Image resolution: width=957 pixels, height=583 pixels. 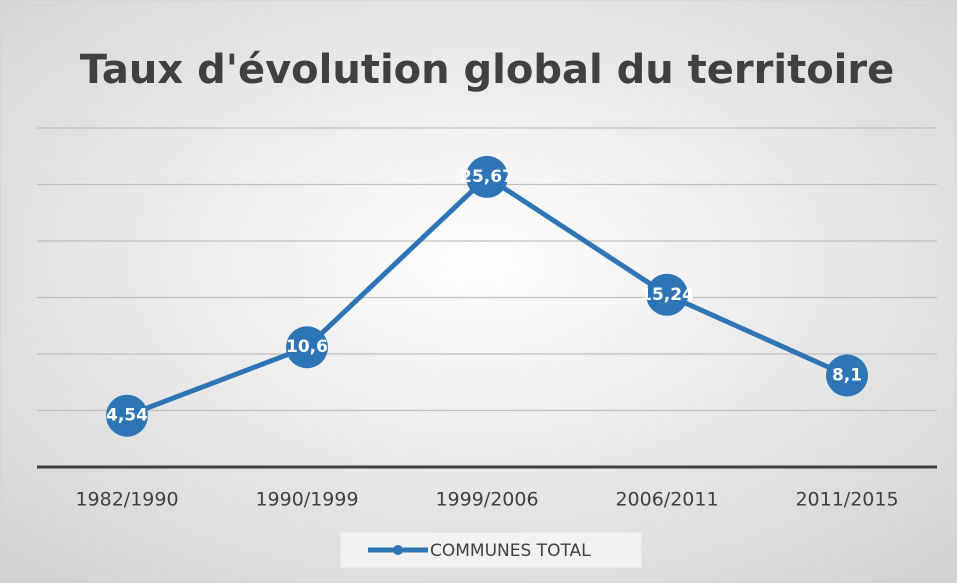 What do you see at coordinates (126, 500) in the screenshot?
I see `x-tick-label: 1982/1990` at bounding box center [126, 500].